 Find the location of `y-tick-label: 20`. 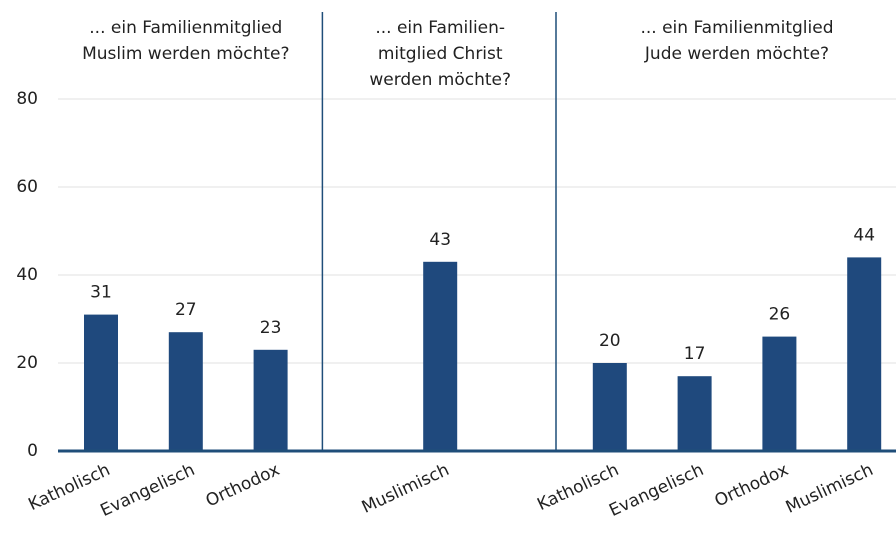

y-tick-label: 20 is located at coordinates (27, 363).